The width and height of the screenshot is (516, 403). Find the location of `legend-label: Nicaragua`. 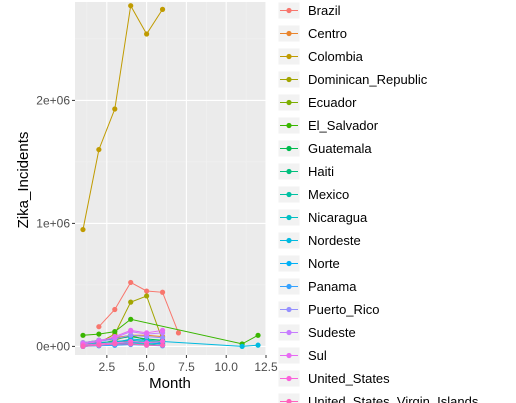

legend-label: Nicaragua is located at coordinates (338, 217).